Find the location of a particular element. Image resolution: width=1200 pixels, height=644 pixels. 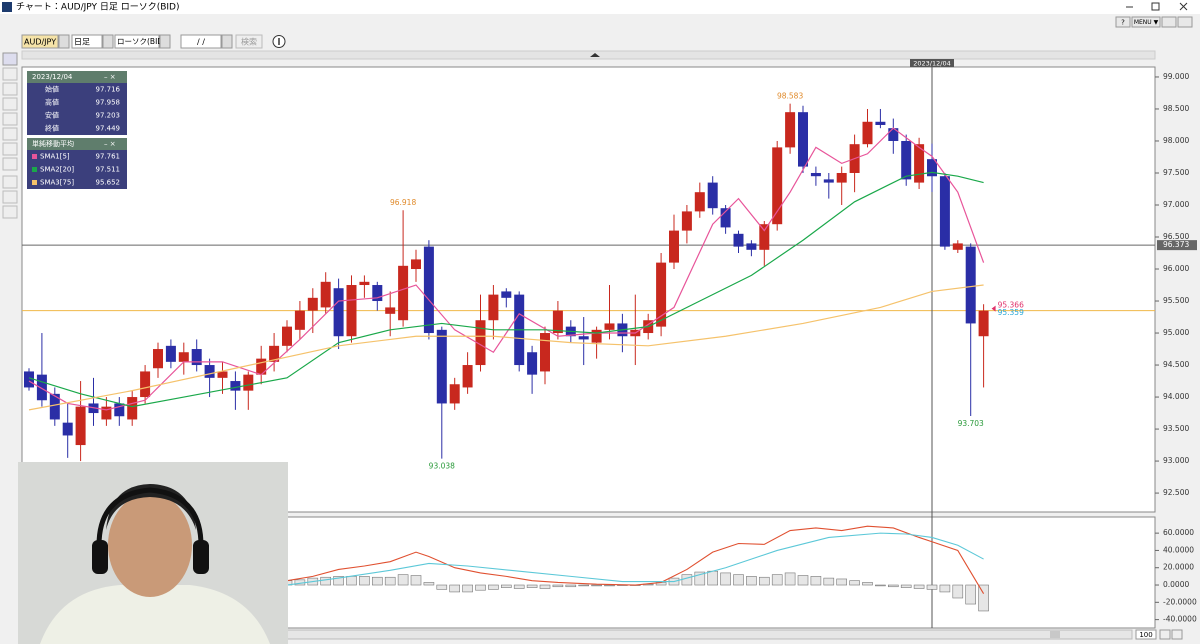

chart-type-select is located at coordinates (137, 41).